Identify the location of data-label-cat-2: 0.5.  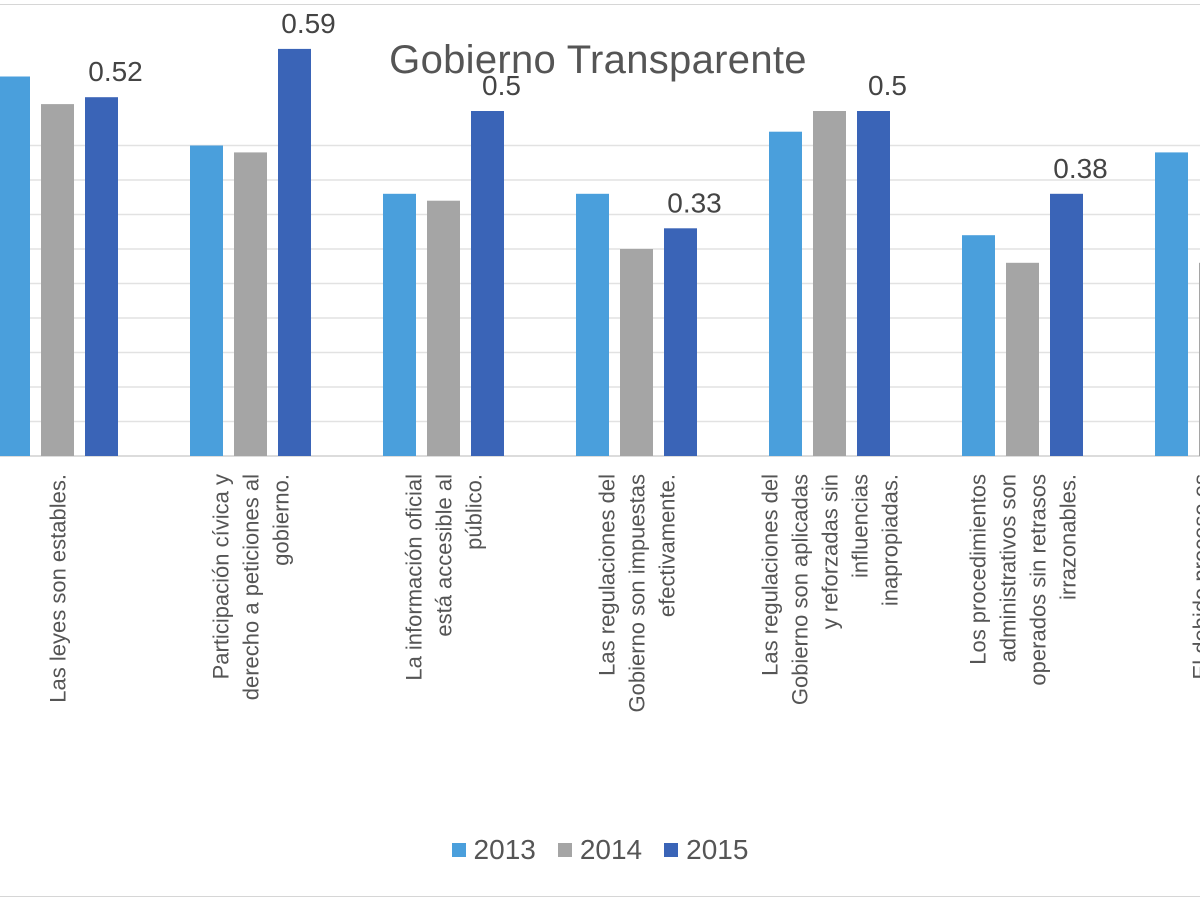
(501, 85).